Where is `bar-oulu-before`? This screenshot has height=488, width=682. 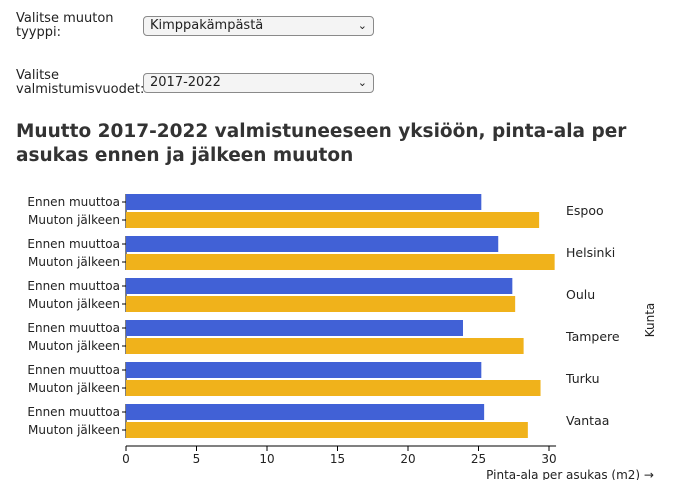
bar-oulu-before is located at coordinates (319, 286).